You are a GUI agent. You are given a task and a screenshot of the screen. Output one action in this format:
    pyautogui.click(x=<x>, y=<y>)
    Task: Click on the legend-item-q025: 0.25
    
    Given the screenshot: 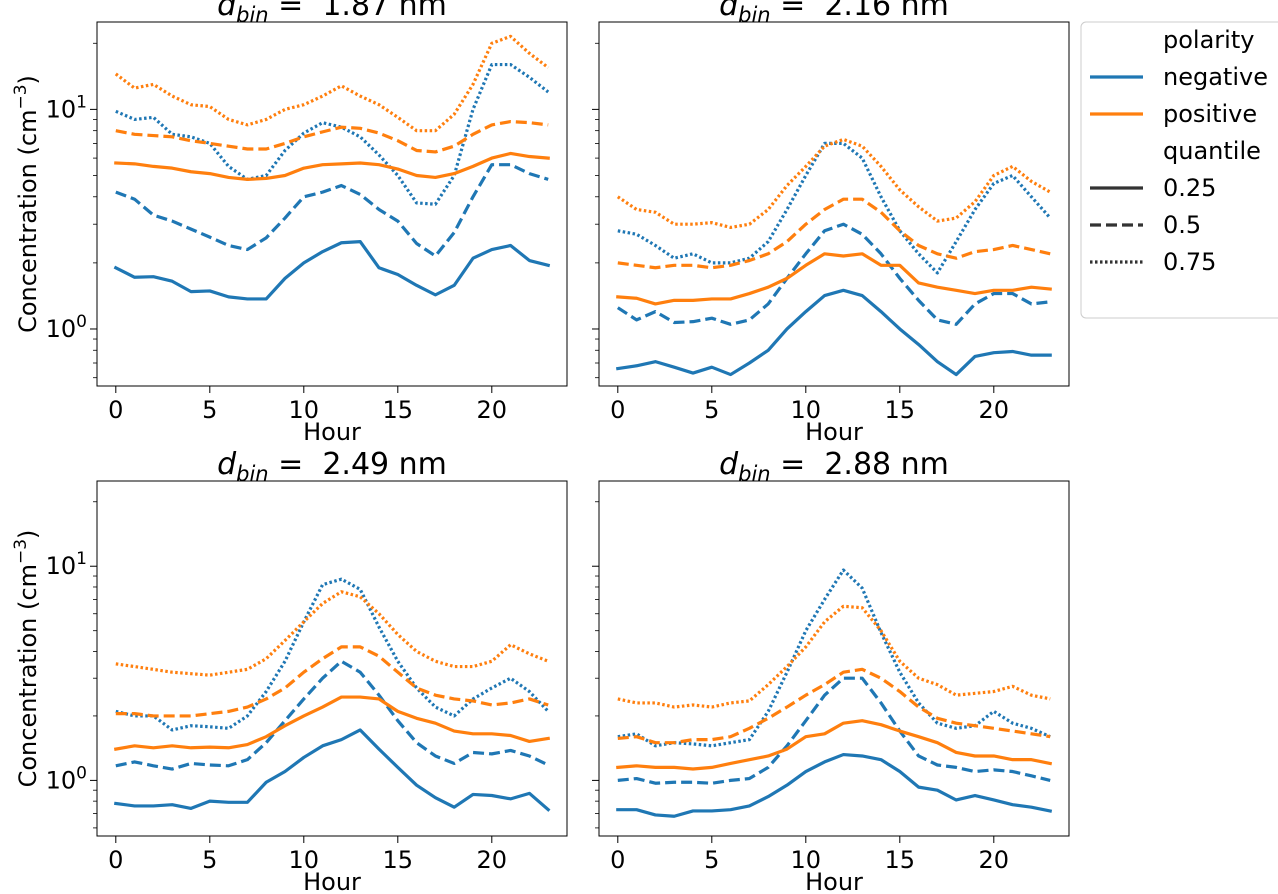 What is the action you would take?
    pyautogui.click(x=1153, y=188)
    